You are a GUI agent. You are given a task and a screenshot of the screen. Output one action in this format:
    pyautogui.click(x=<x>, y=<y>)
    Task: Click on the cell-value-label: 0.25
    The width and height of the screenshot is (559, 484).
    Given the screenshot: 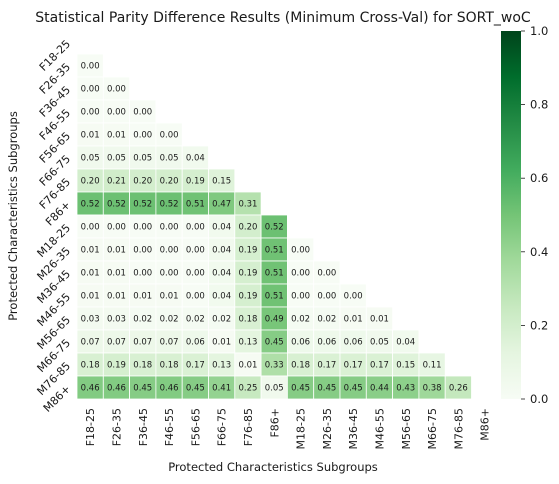 What is the action you would take?
    pyautogui.click(x=247, y=389)
    